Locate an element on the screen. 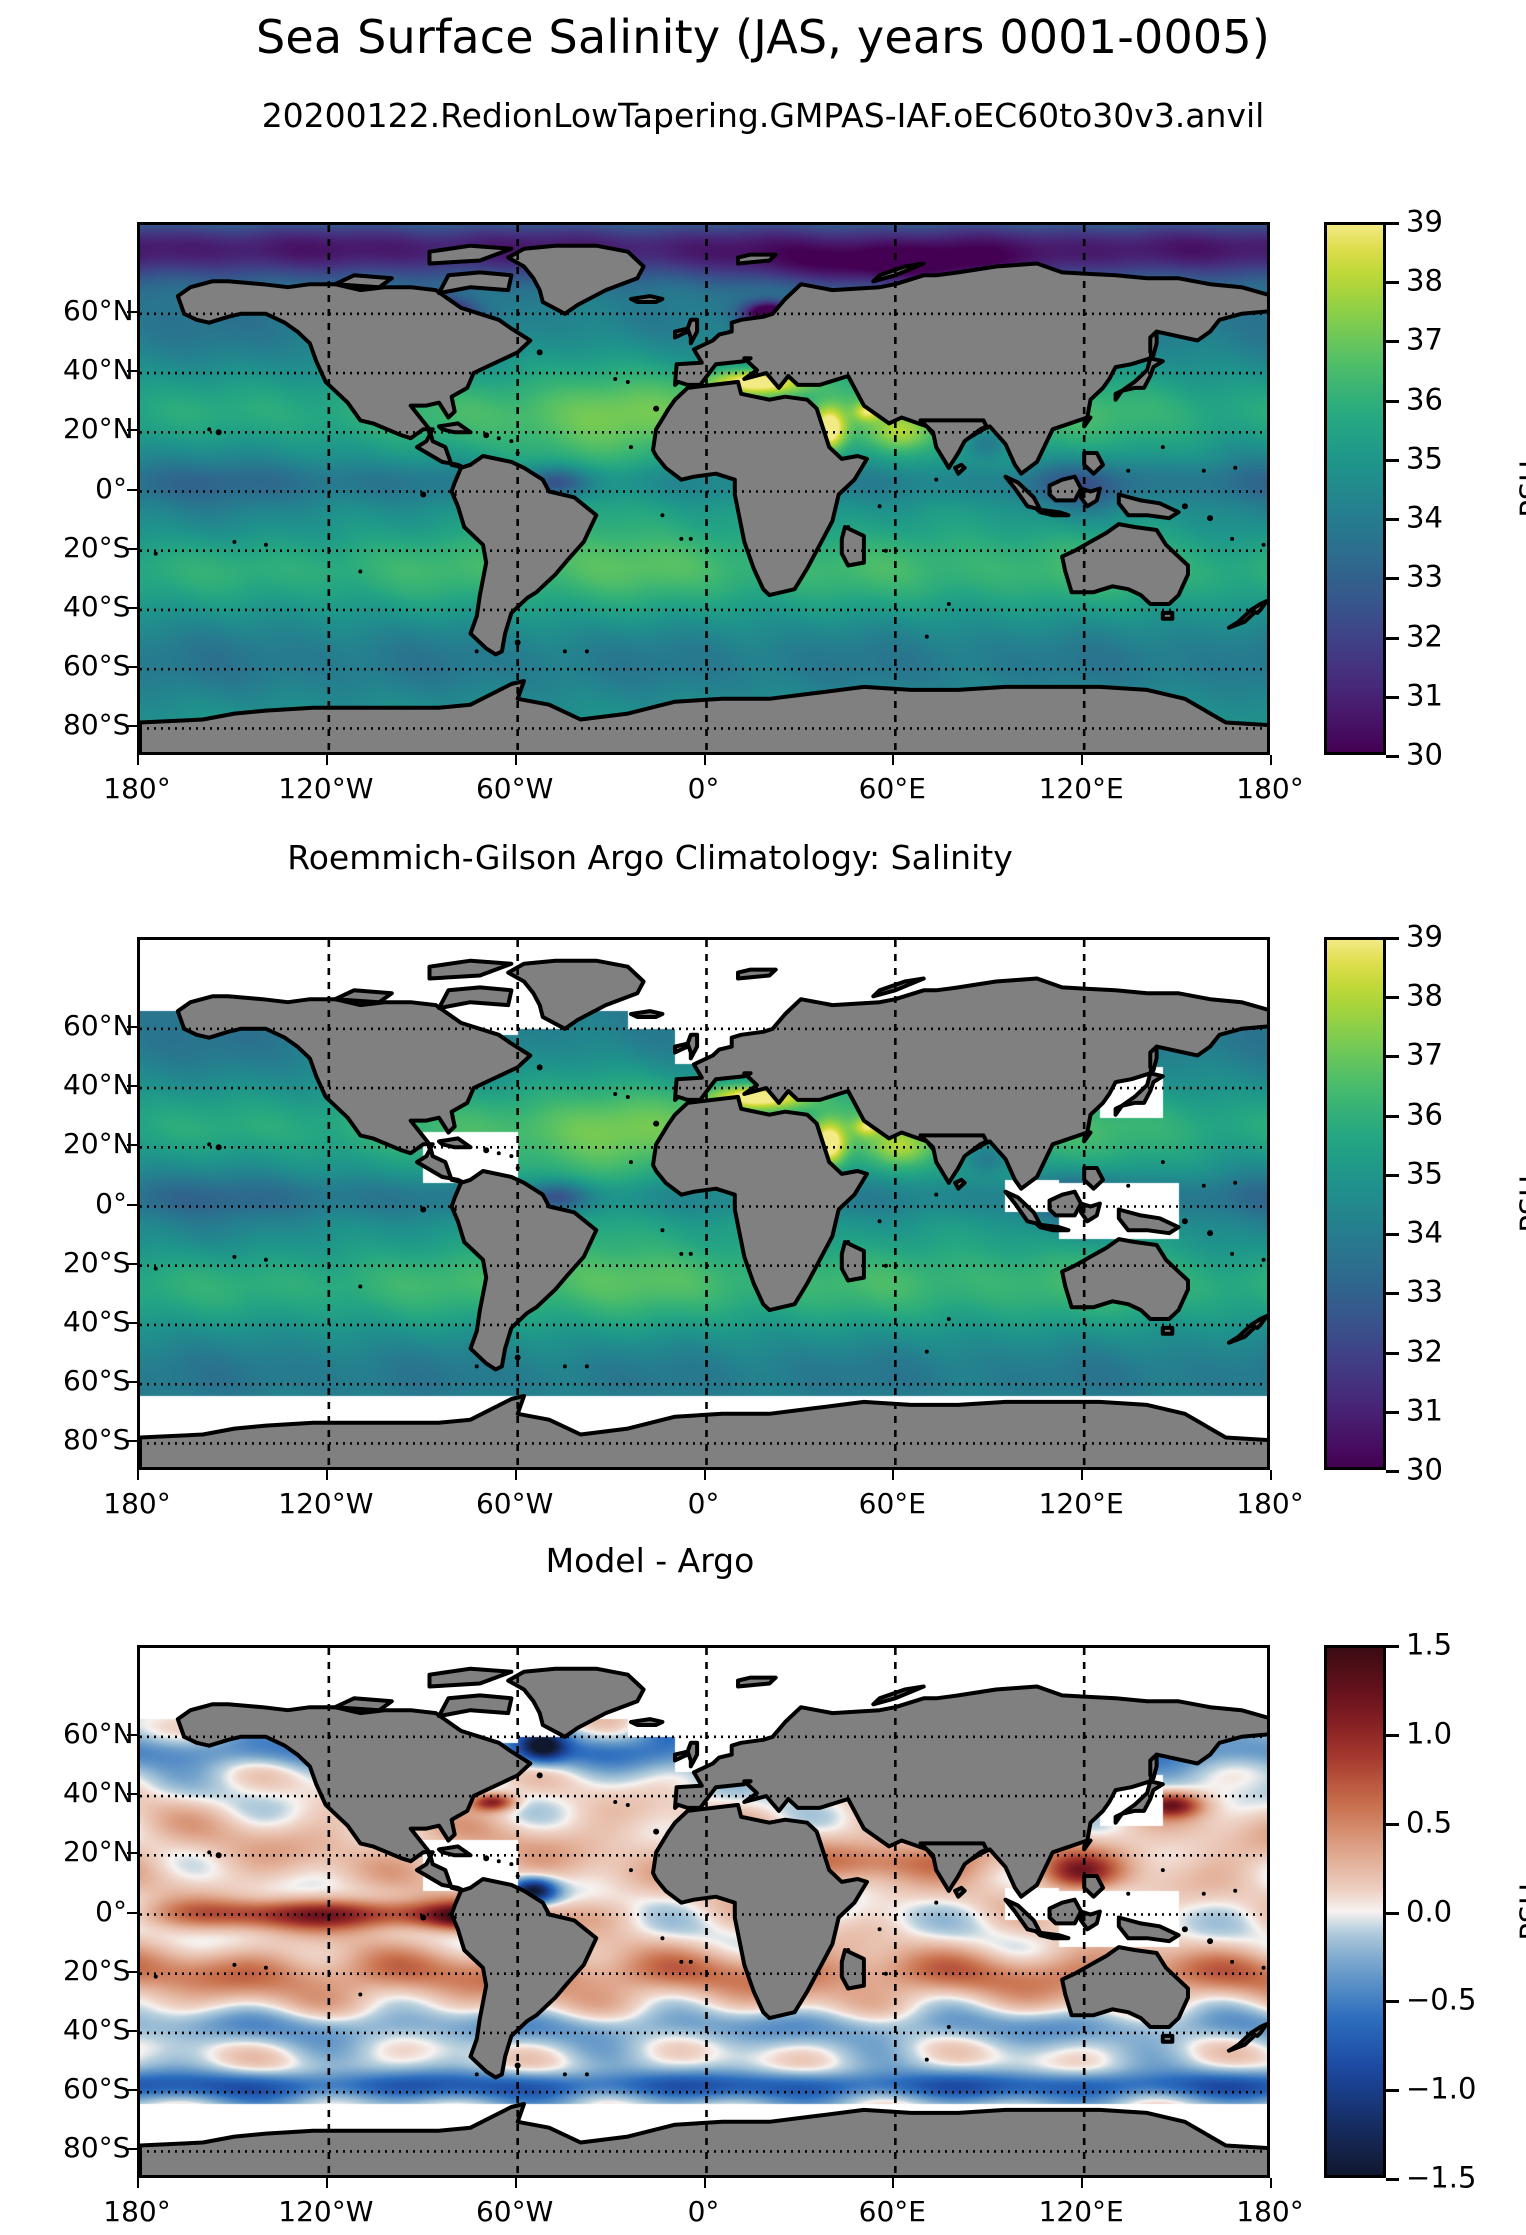 The image size is (1526, 2235). ytick-label-0-5: 40°S is located at coordinates (97, 606).